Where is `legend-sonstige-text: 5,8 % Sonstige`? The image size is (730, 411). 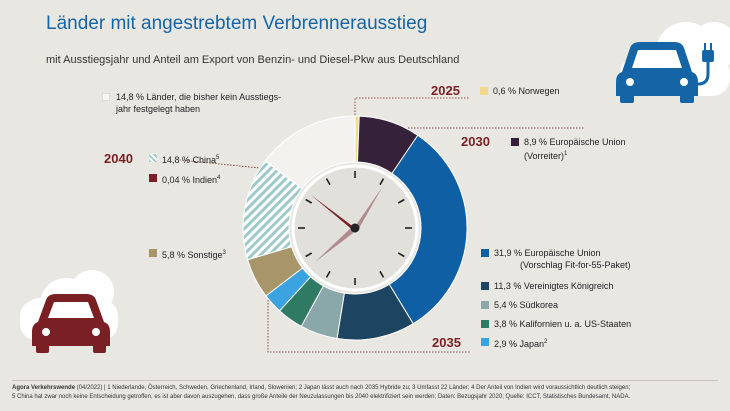 legend-sonstige-text: 5,8 % Sonstige is located at coordinates (192, 255).